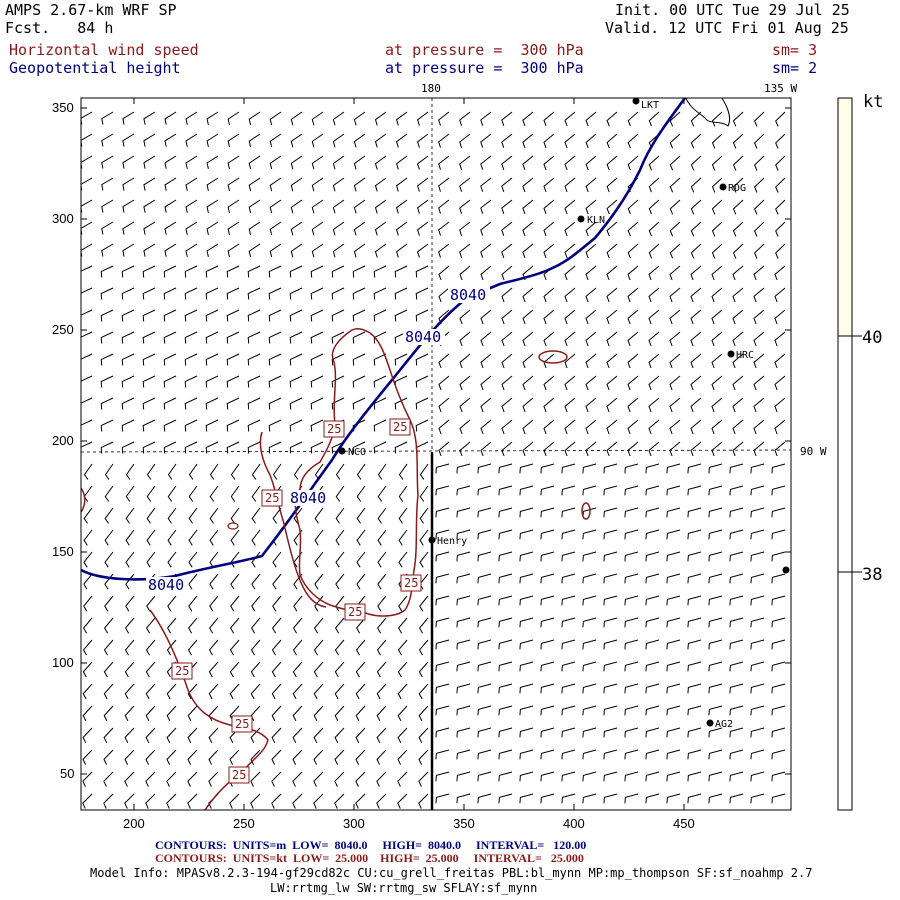  What do you see at coordinates (872, 575) in the screenshot?
I see `colorbar-label-38: 38` at bounding box center [872, 575].